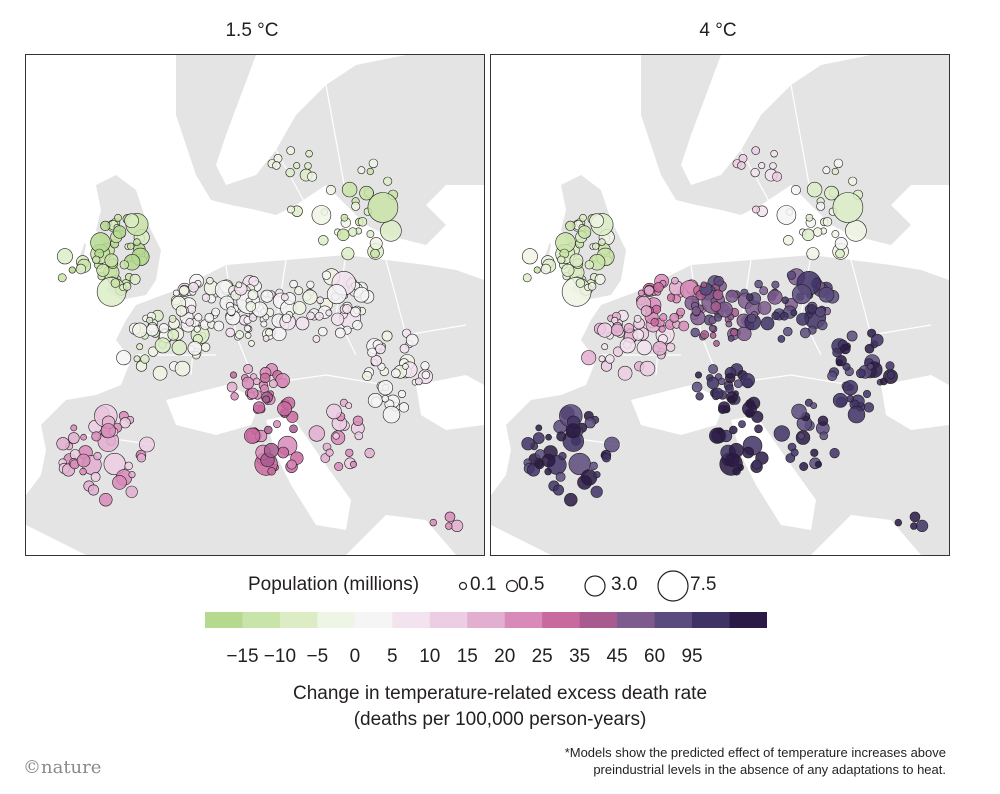  What do you see at coordinates (252, 30) in the screenshot?
I see `panel-title-1-5c: 1.5 °C` at bounding box center [252, 30].